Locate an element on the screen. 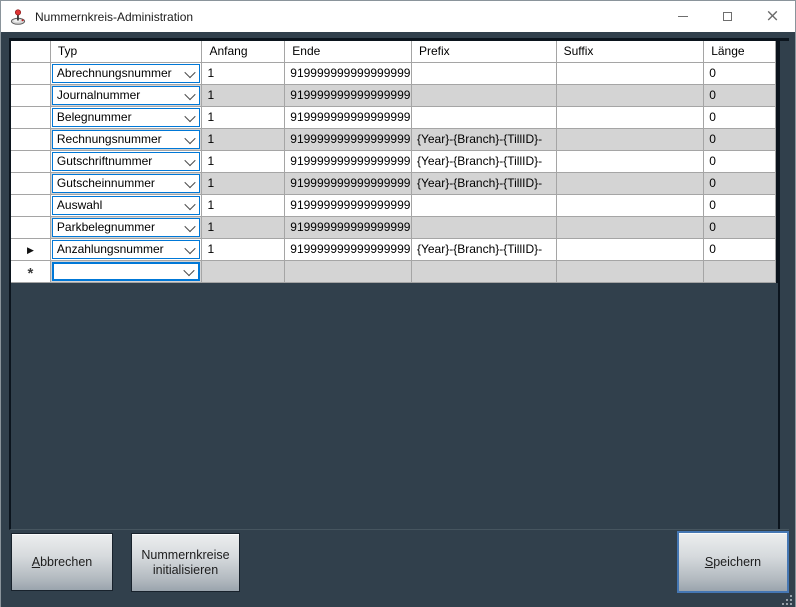  typ-combobox: Journalnummer is located at coordinates (126, 95).